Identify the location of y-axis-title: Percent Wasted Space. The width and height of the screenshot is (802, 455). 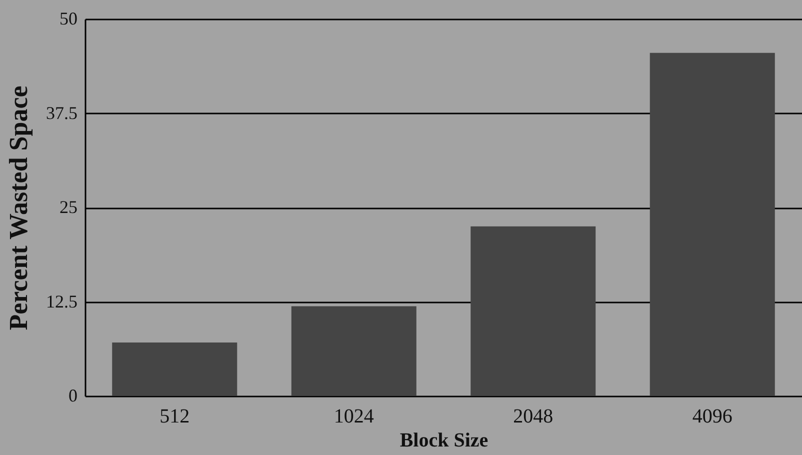
(18, 208).